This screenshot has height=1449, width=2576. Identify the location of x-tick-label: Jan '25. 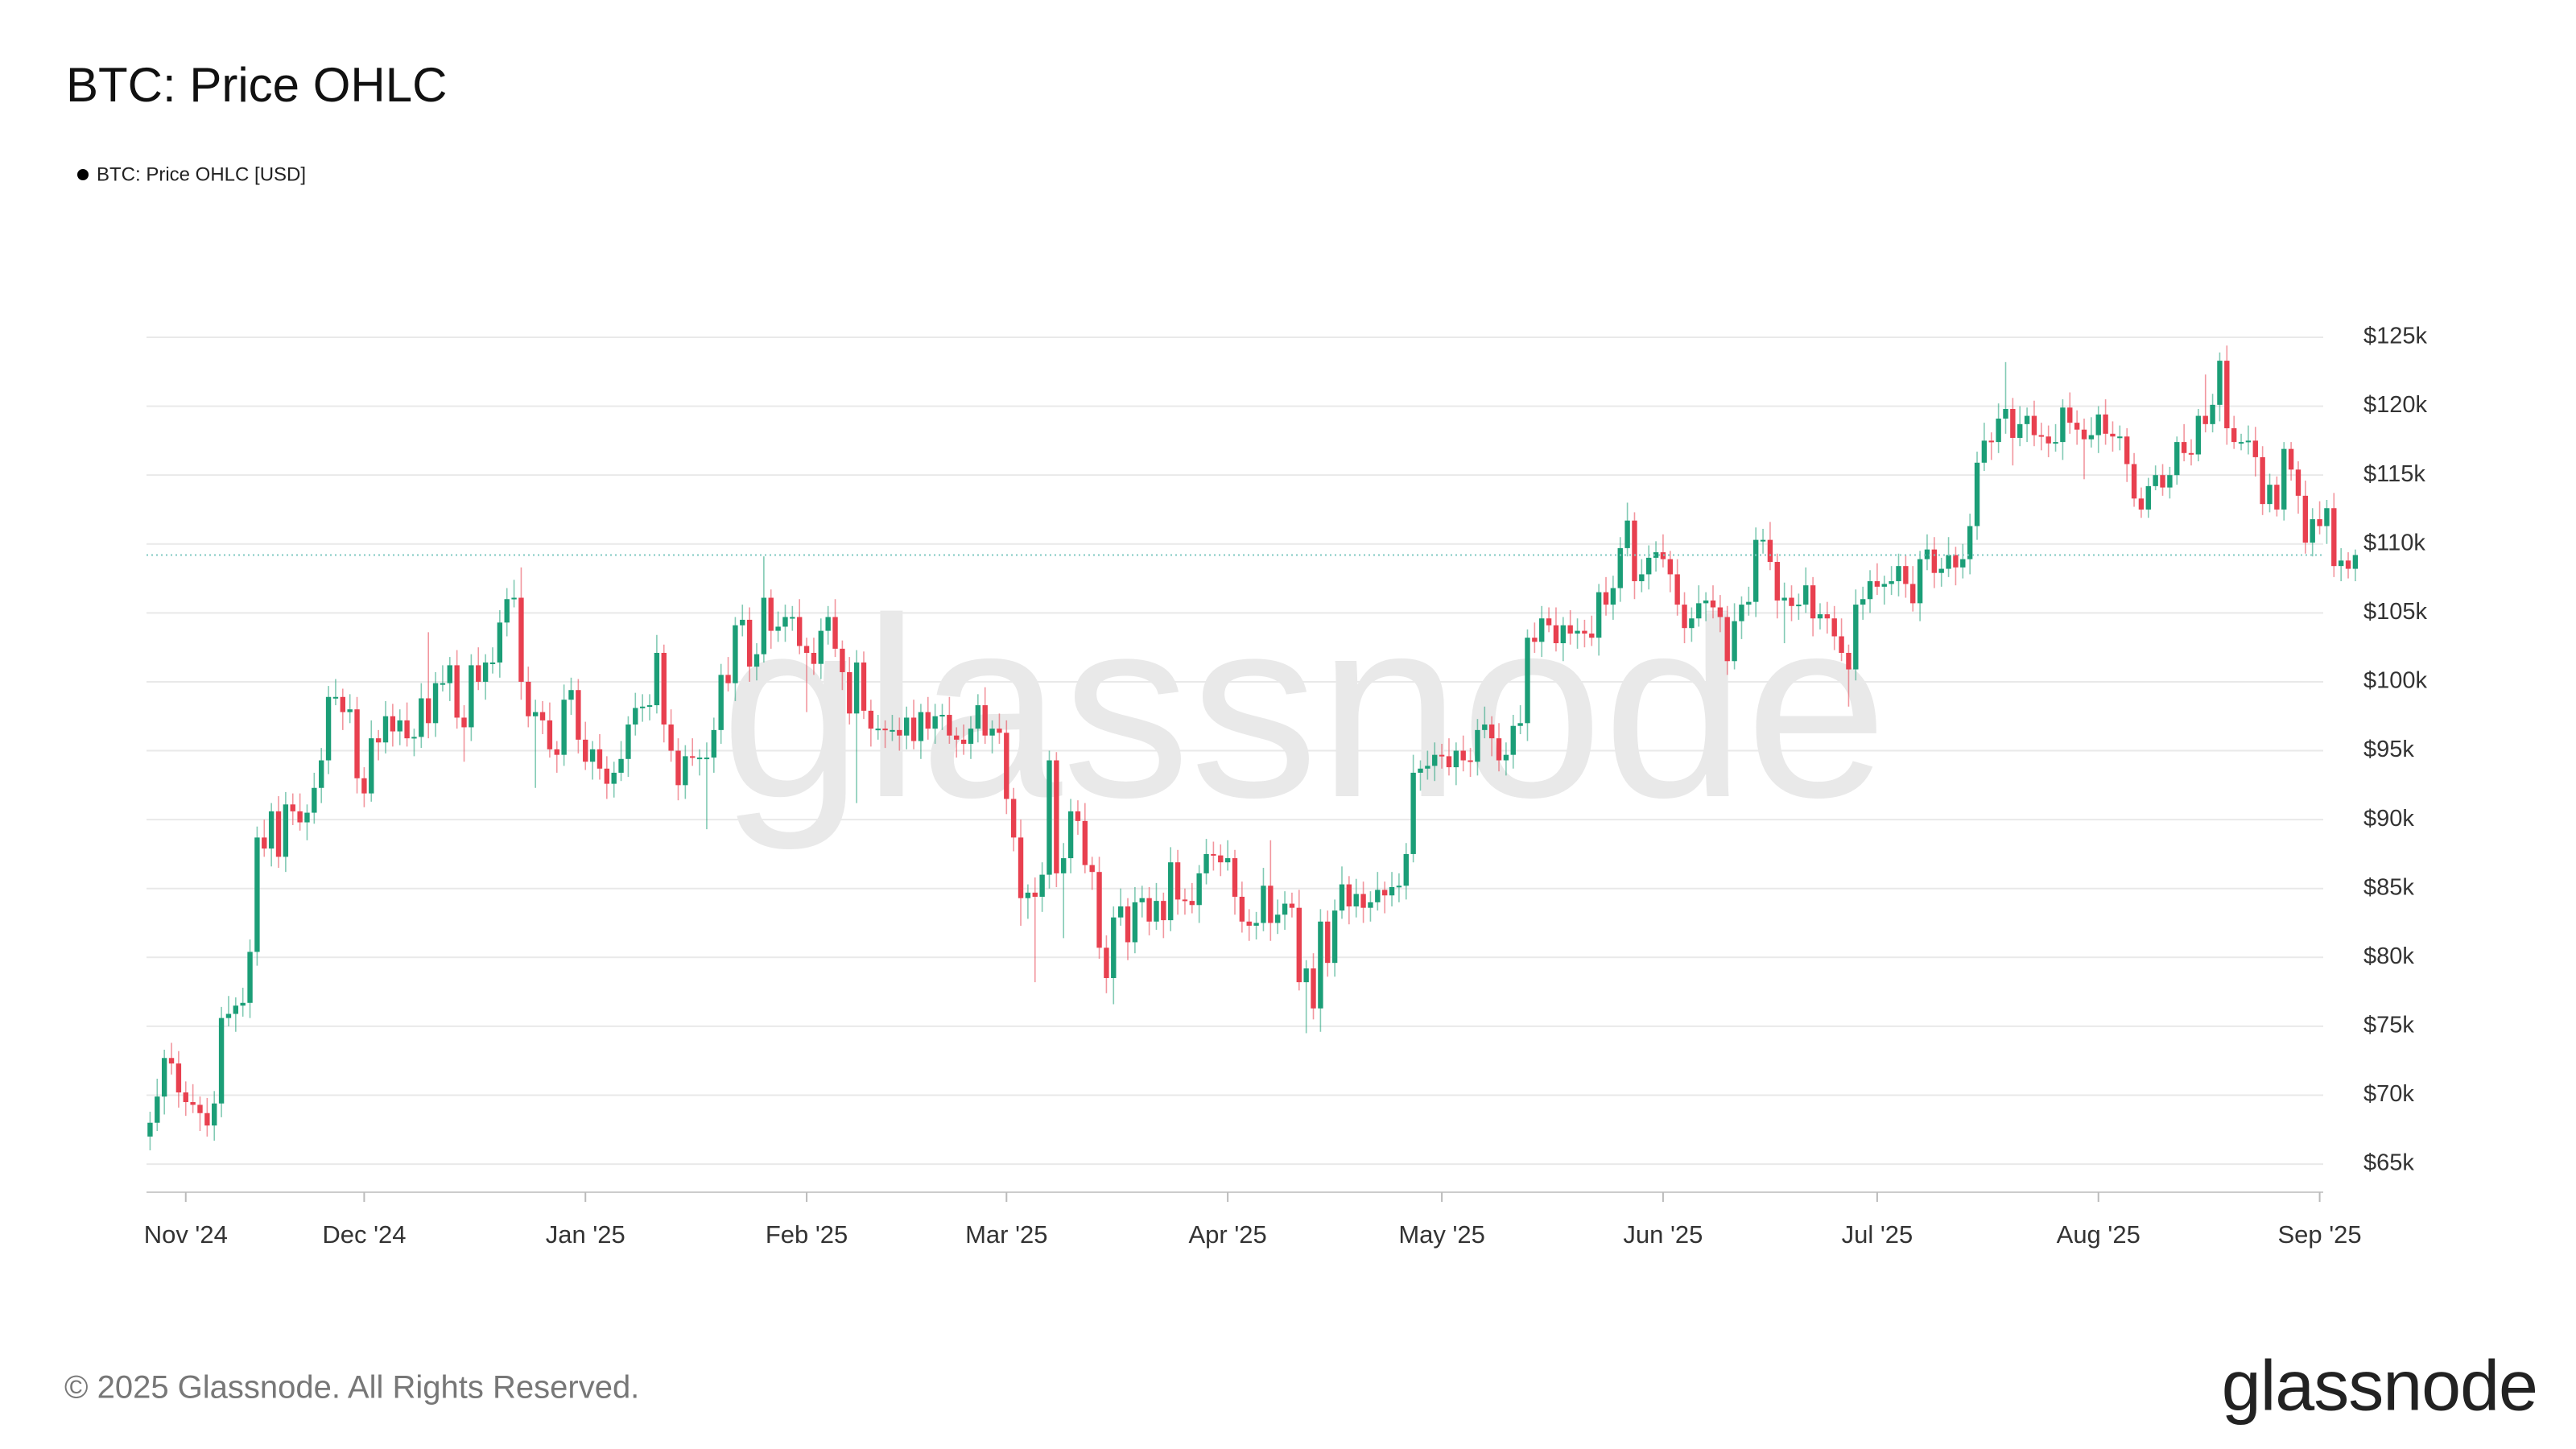
(585, 1234).